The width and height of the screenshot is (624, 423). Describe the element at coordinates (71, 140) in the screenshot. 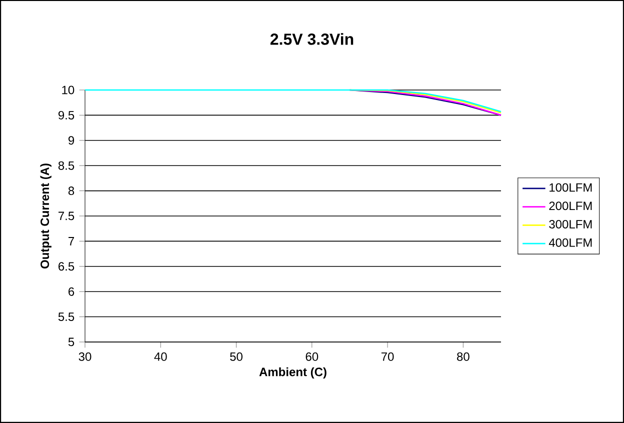

I see `y-tick-label: 9` at that location.